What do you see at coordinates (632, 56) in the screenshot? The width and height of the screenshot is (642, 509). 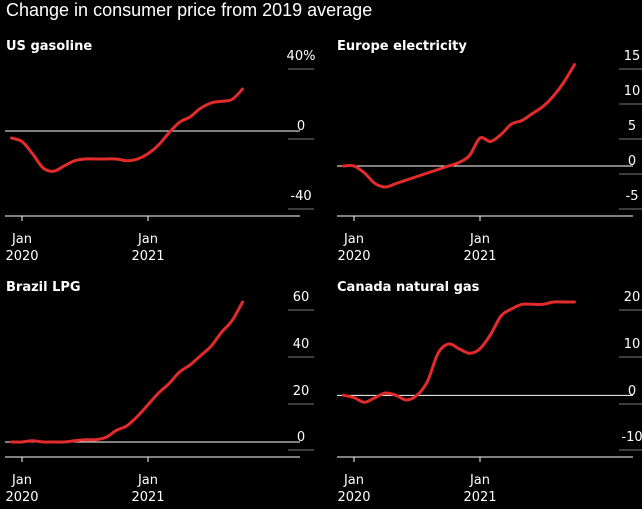 I see `y-tick-label: 15` at bounding box center [632, 56].